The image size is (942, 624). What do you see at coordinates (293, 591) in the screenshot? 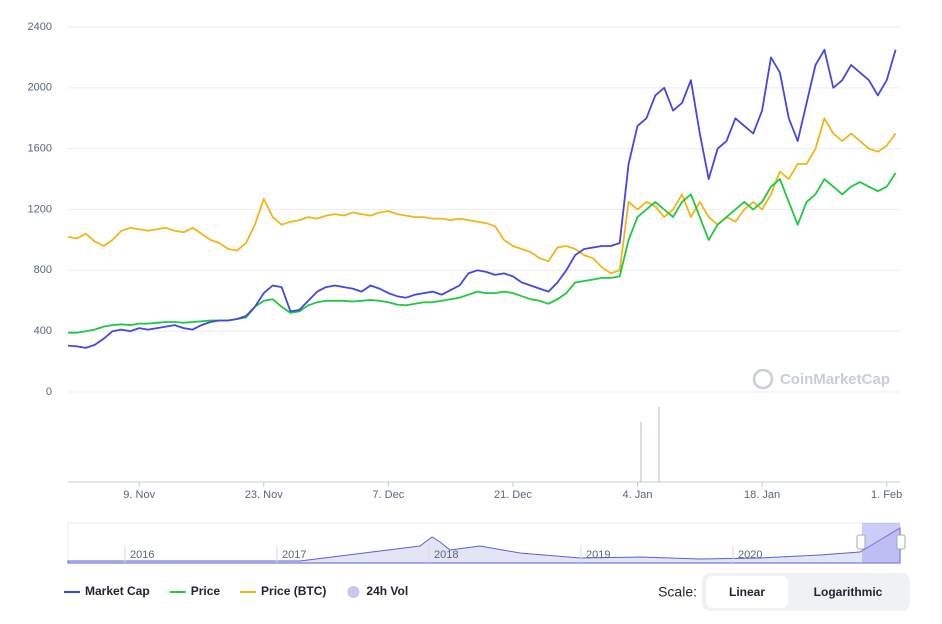
I see `legend-label: Price (BTC)` at bounding box center [293, 591].